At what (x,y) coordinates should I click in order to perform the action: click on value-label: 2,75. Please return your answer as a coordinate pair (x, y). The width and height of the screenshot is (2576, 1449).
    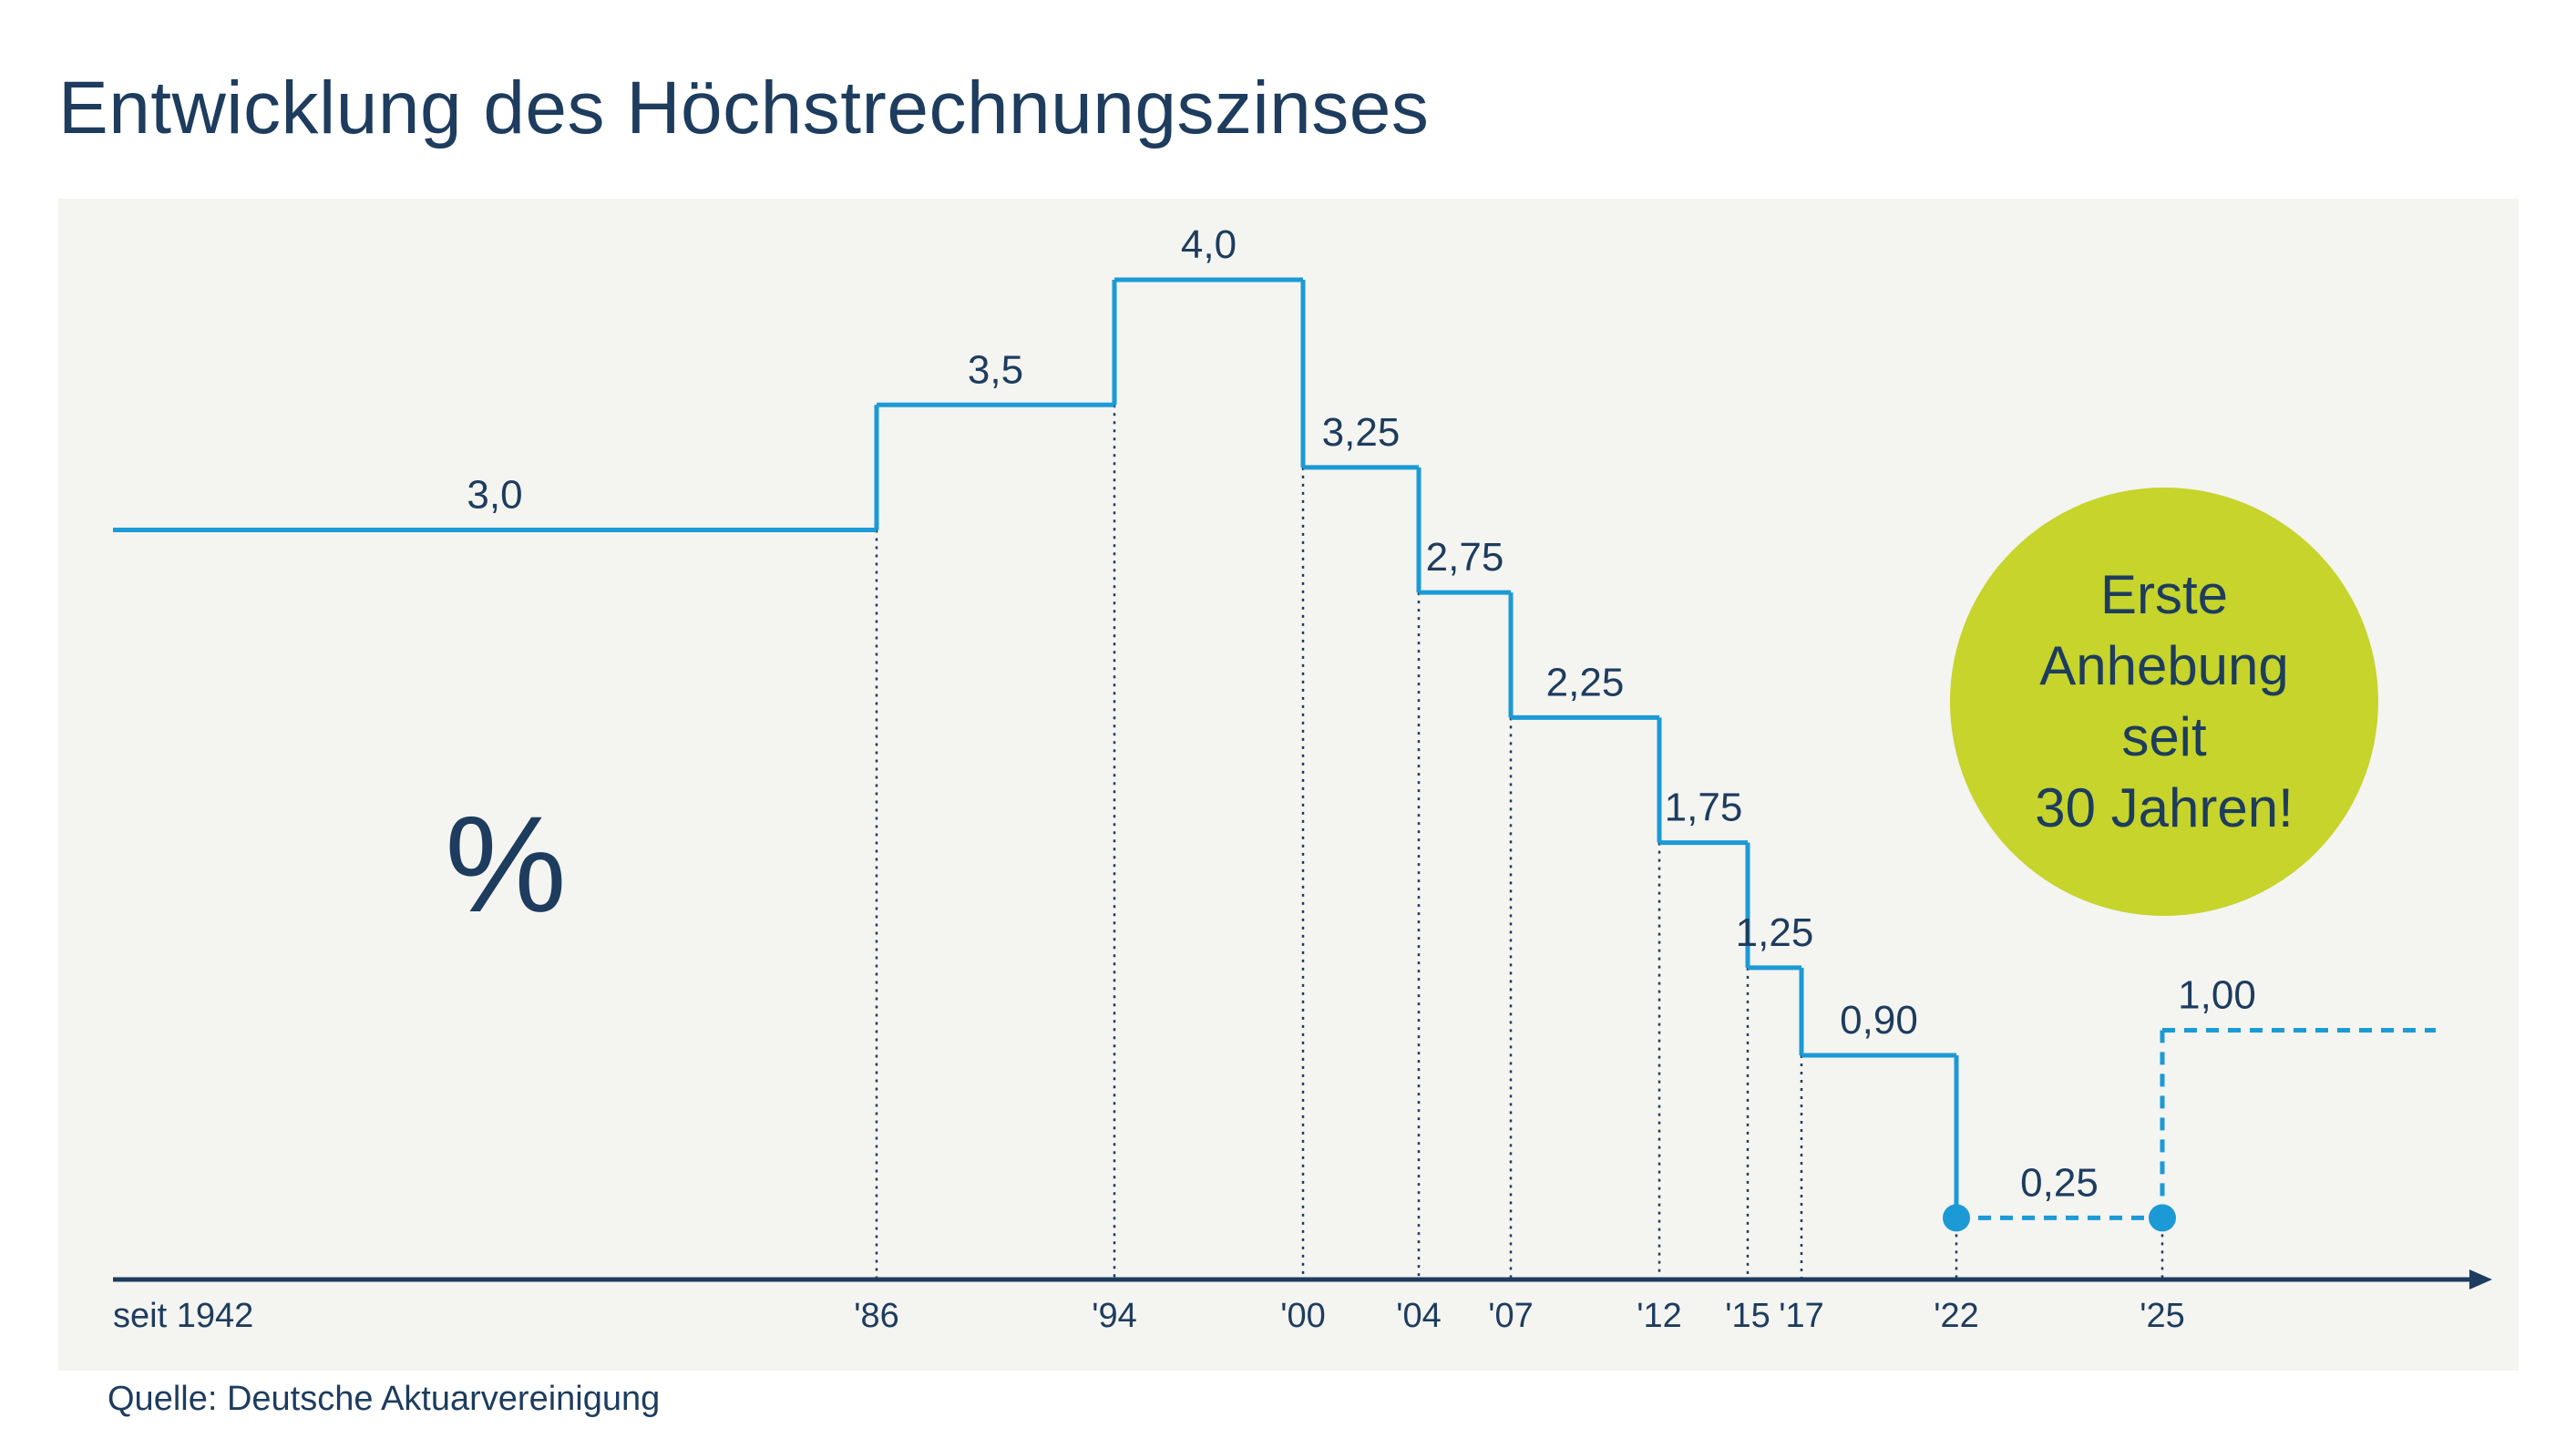
    Looking at the image, I should click on (1465, 557).